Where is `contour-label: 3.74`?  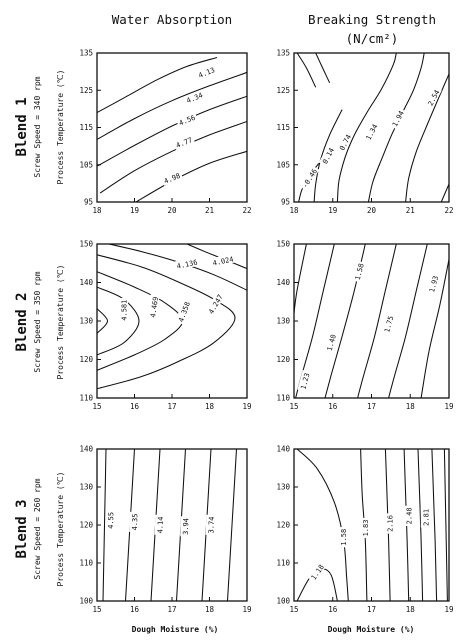
contour-label: 3.74 is located at coordinates (211, 524).